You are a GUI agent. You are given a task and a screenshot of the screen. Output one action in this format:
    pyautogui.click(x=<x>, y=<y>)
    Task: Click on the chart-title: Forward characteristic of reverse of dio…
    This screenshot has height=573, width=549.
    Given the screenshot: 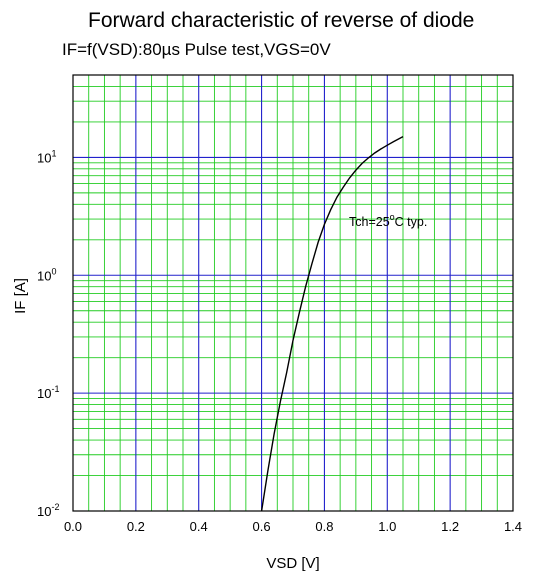 What is the action you would take?
    pyautogui.click(x=281, y=20)
    